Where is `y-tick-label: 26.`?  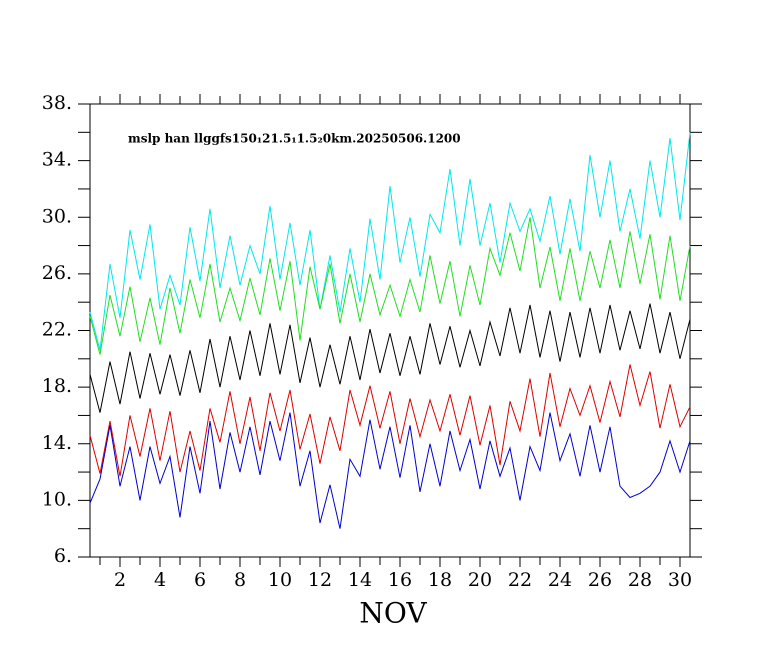 y-tick-label: 26. is located at coordinates (57, 273).